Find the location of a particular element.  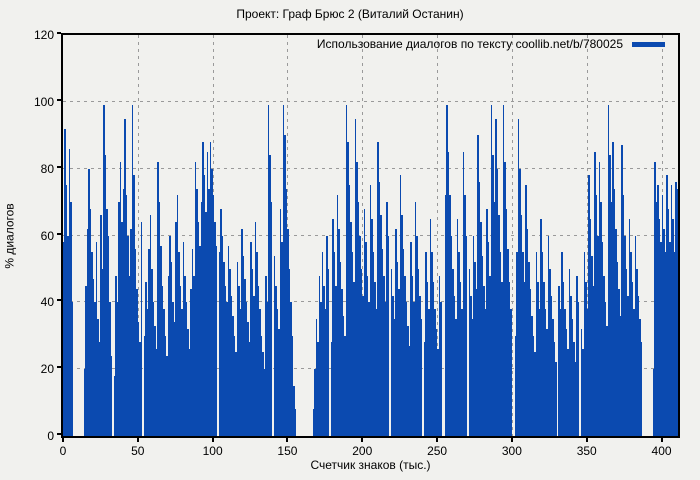

x-tick-label: 300 is located at coordinates (511, 451).